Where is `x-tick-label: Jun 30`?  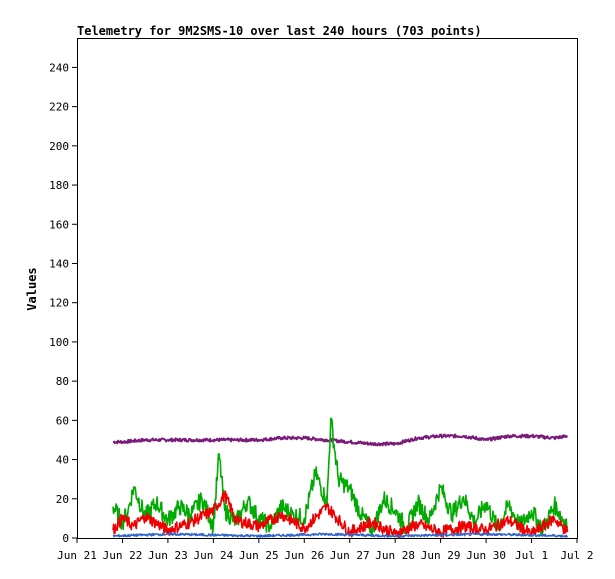 x-tick-label: Jun 30 is located at coordinates (486, 555).